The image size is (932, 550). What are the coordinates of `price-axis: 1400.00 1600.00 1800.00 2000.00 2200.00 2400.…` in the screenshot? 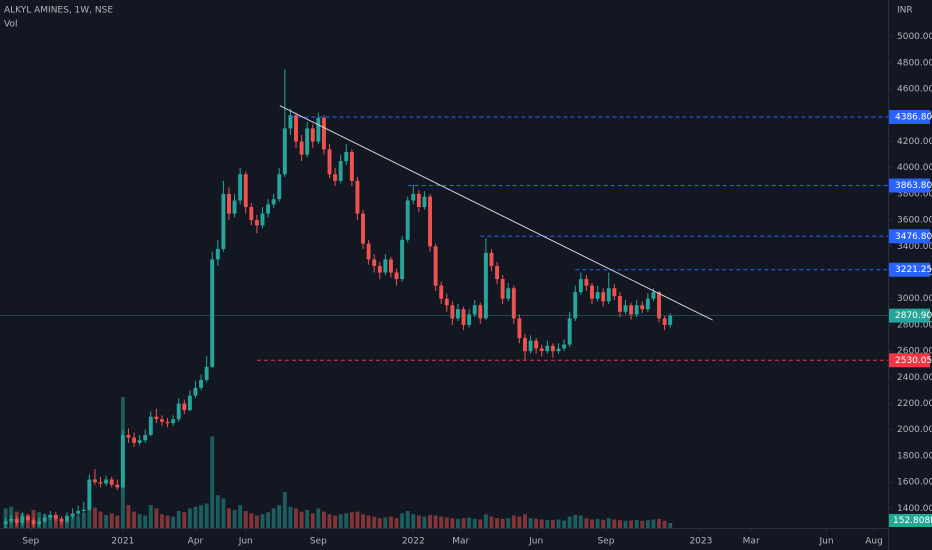 It's located at (910, 279).